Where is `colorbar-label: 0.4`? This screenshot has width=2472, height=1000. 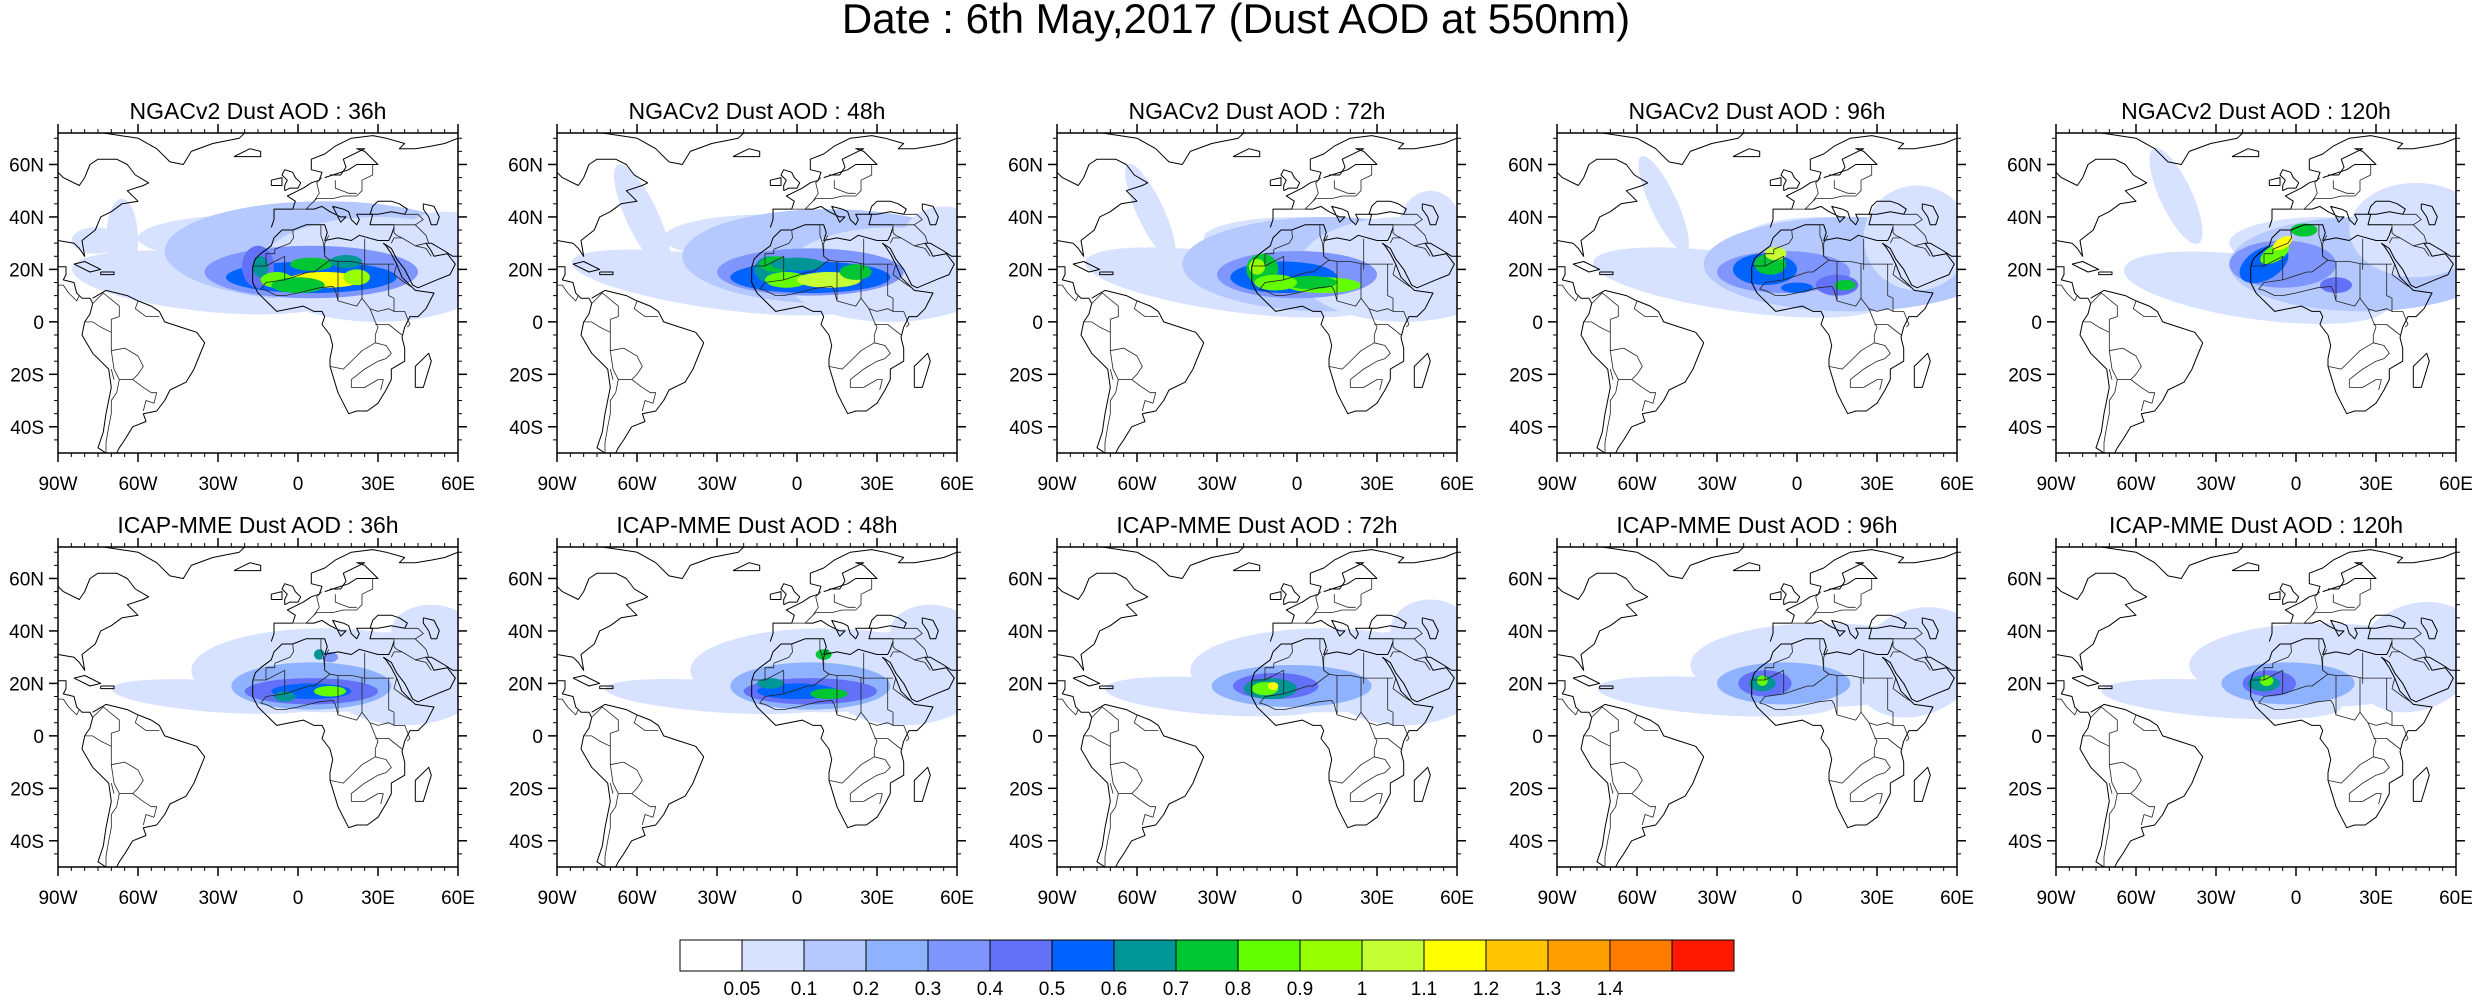
colorbar-label: 0.4 is located at coordinates (990, 987).